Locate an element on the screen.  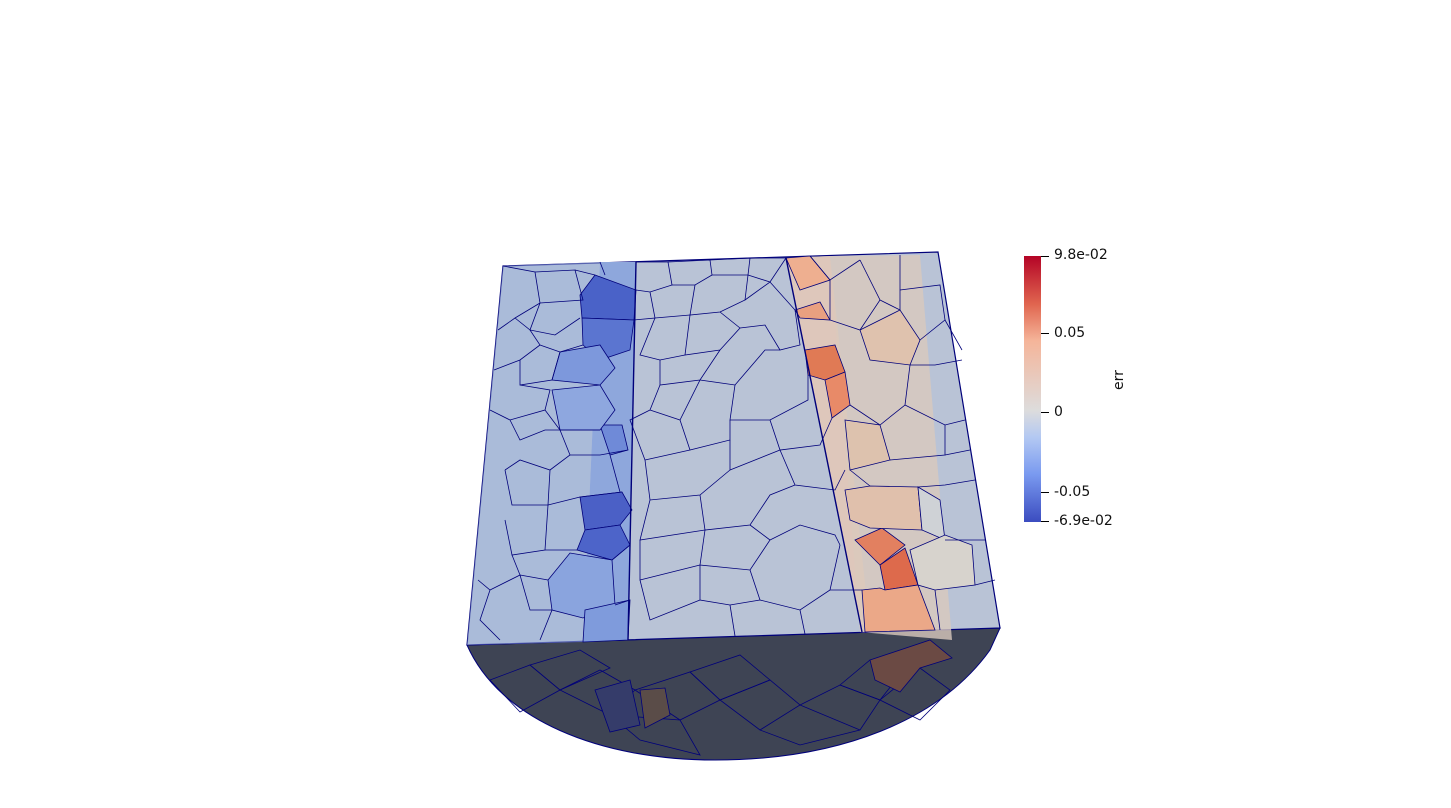
mesh-bottom-face is located at coordinates (733, 694).